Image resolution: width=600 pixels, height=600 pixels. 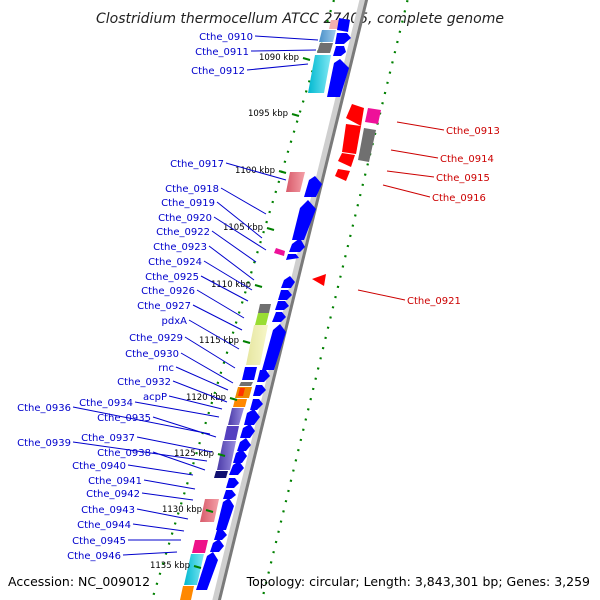 I want to click on kbp-label: 1115 kbp, so click(x=219, y=341).